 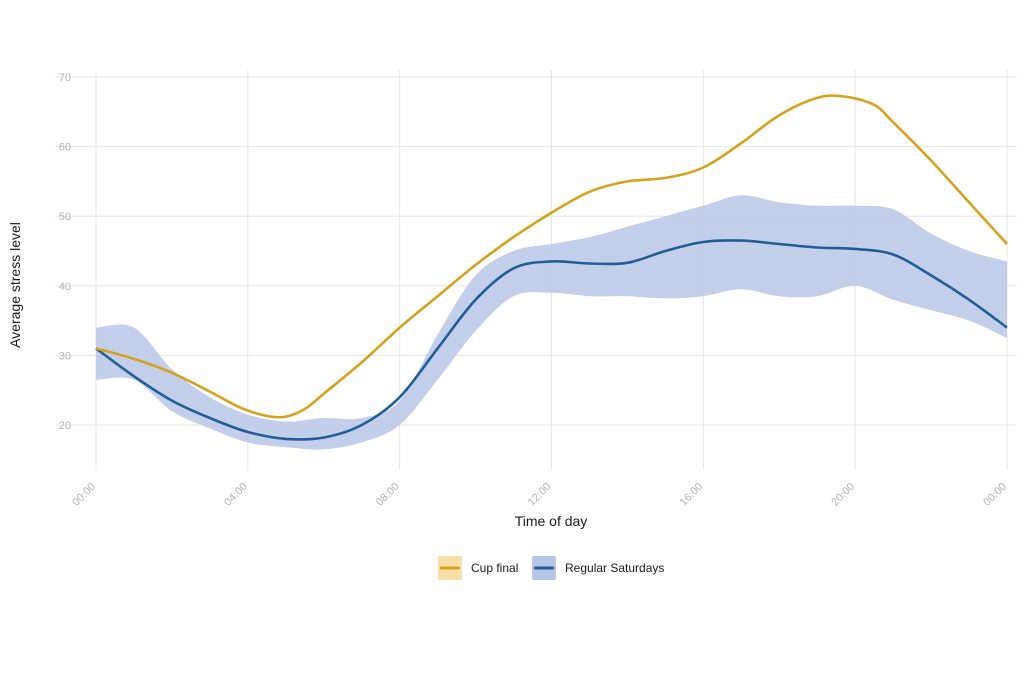 What do you see at coordinates (388, 495) in the screenshot?
I see `x-tick-label: 08:00` at bounding box center [388, 495].